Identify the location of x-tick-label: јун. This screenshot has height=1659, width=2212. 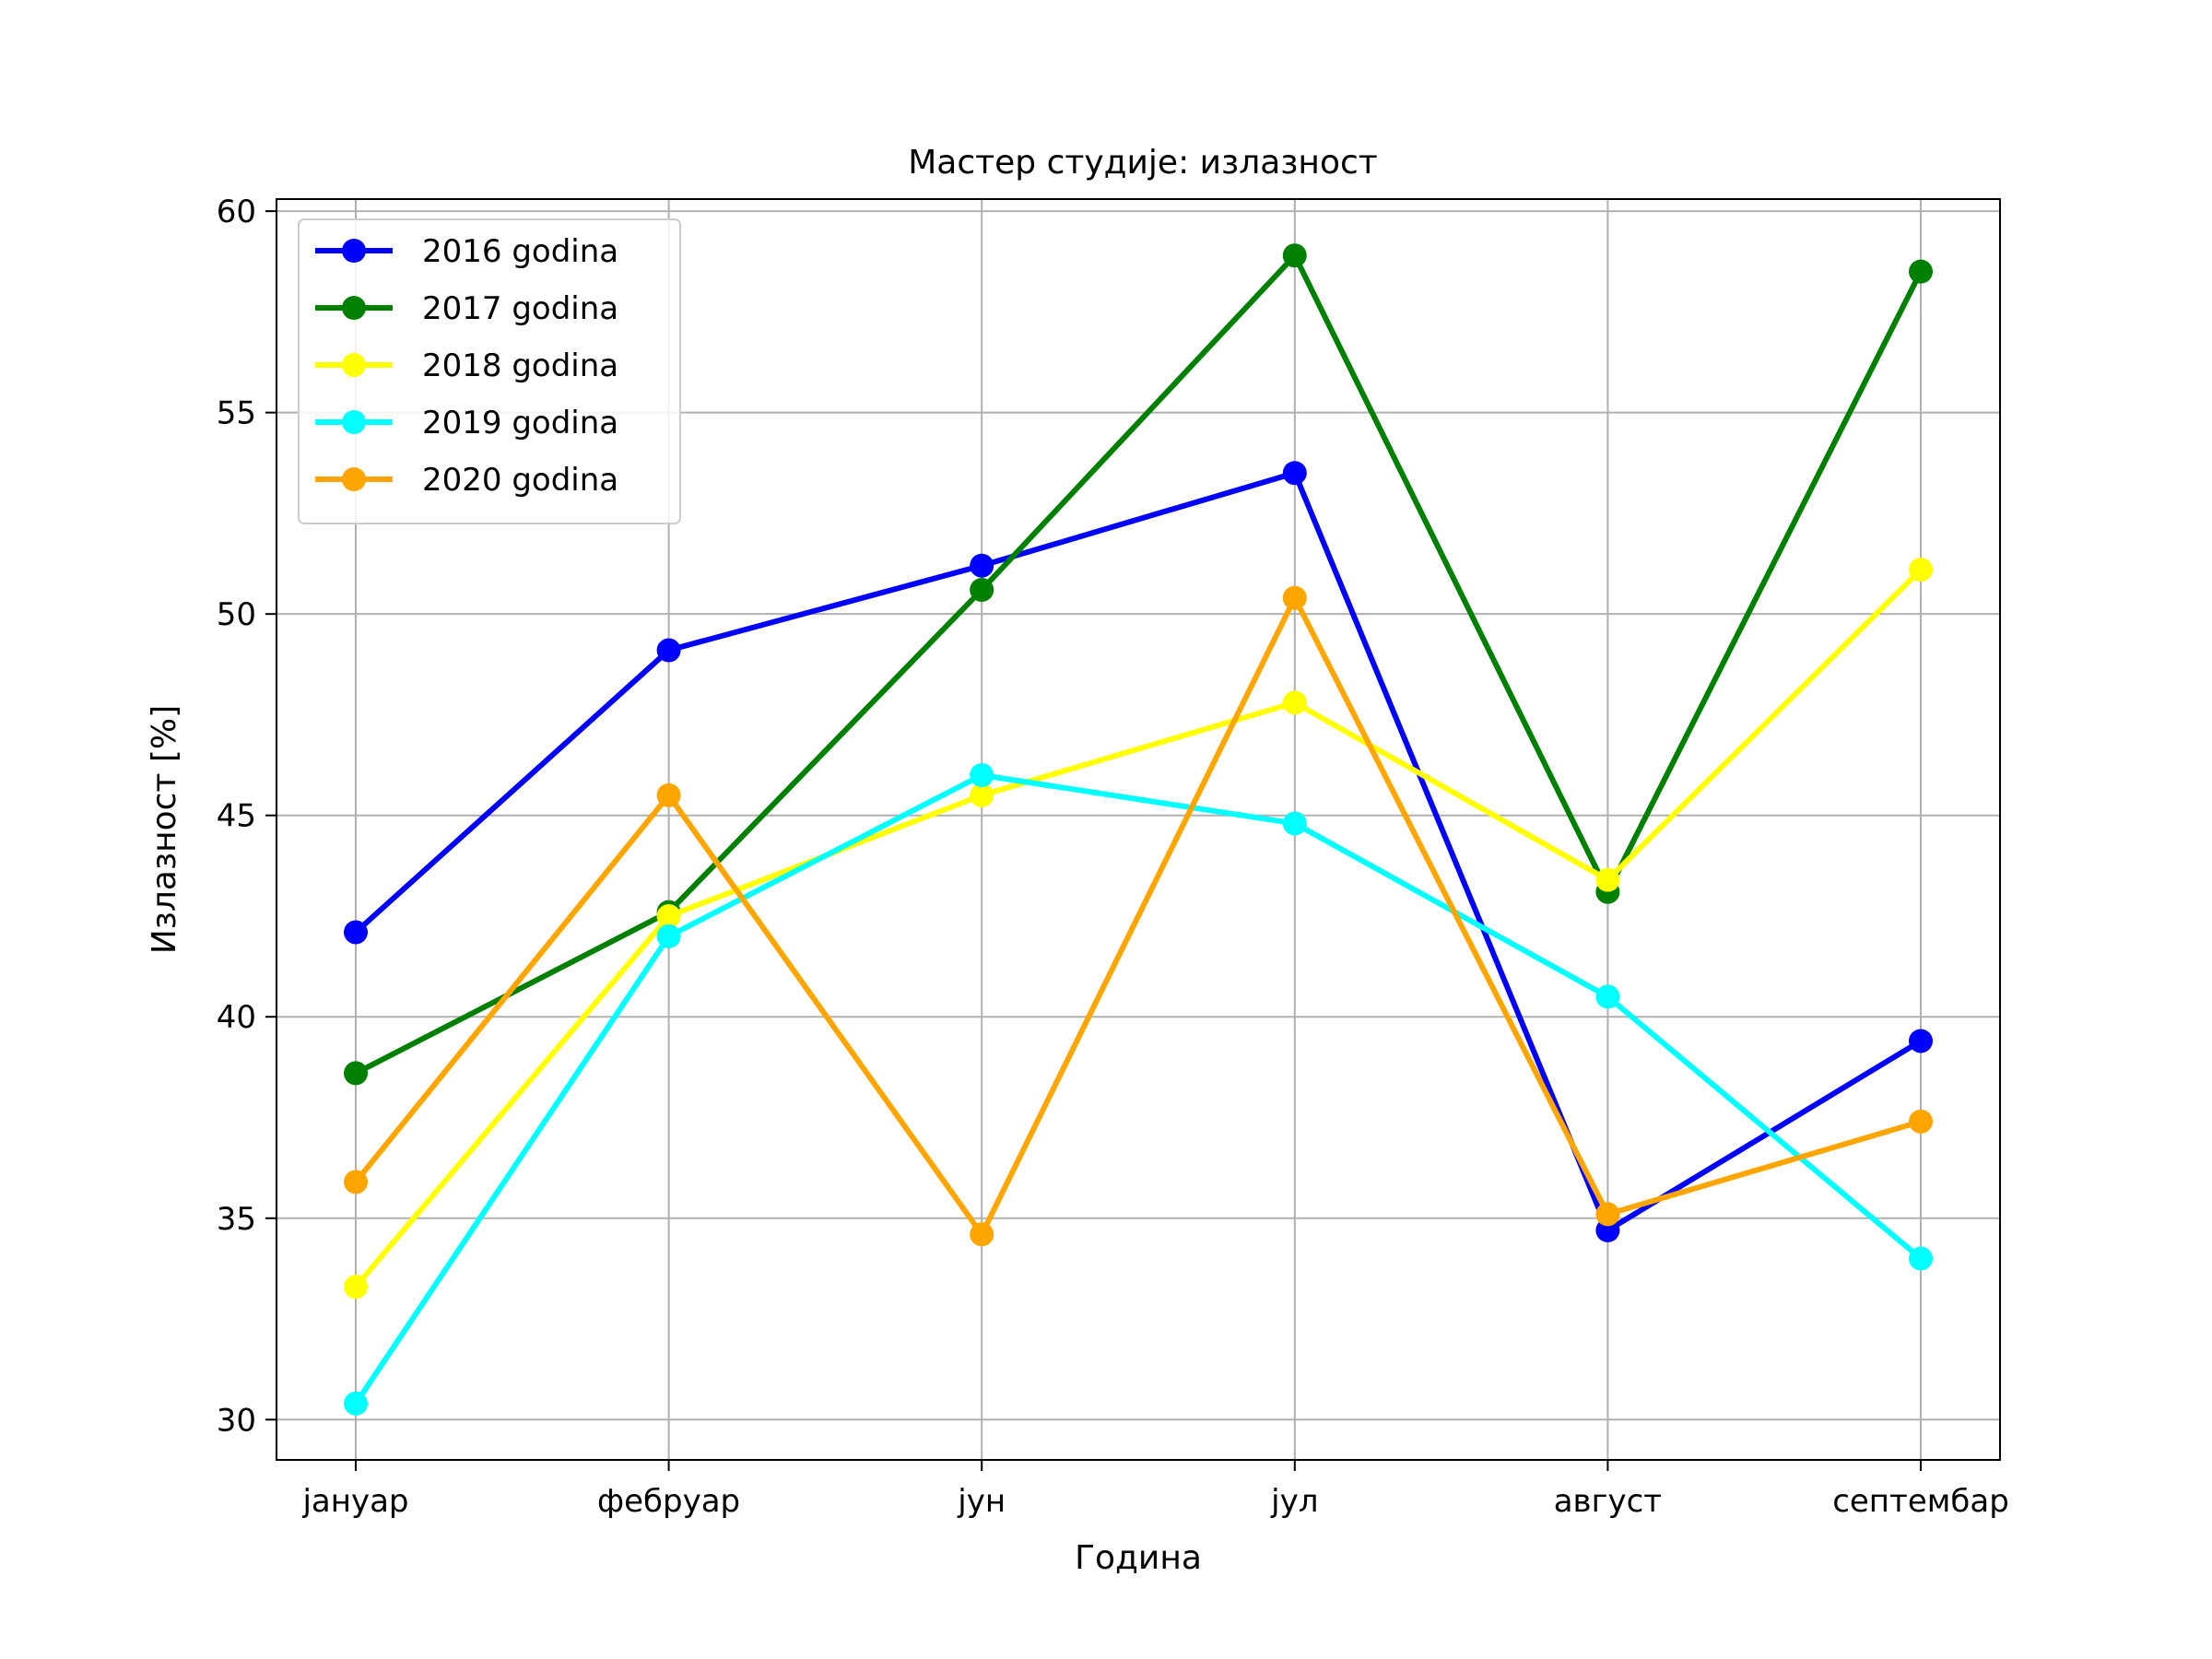
(981, 1501).